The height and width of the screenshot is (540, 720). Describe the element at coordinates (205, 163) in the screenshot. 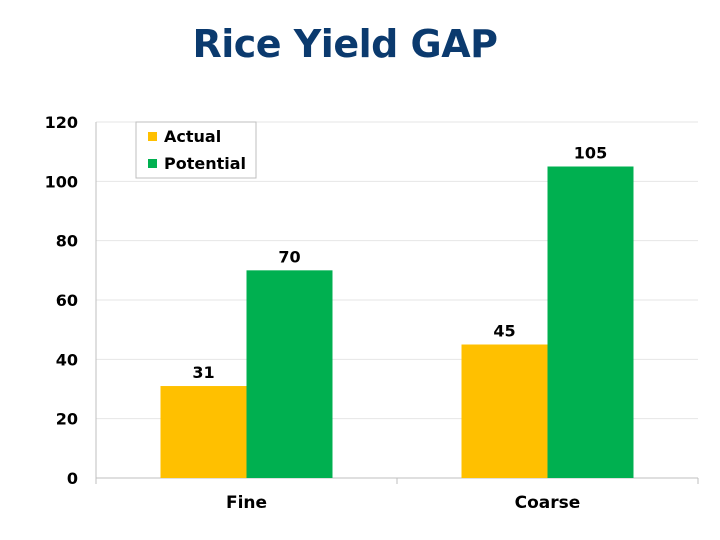

I see `legend-label: Potential` at that location.